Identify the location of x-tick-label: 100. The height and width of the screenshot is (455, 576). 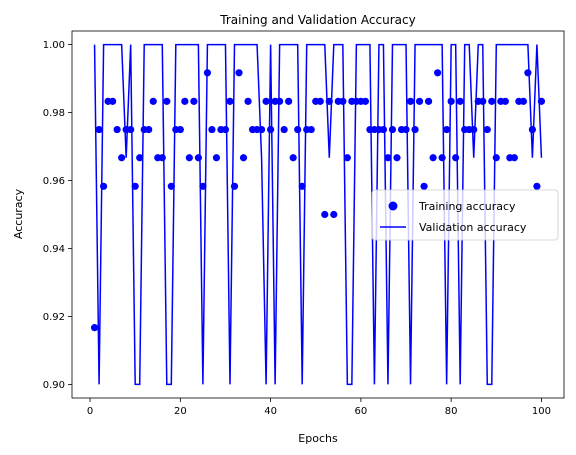
(541, 411).